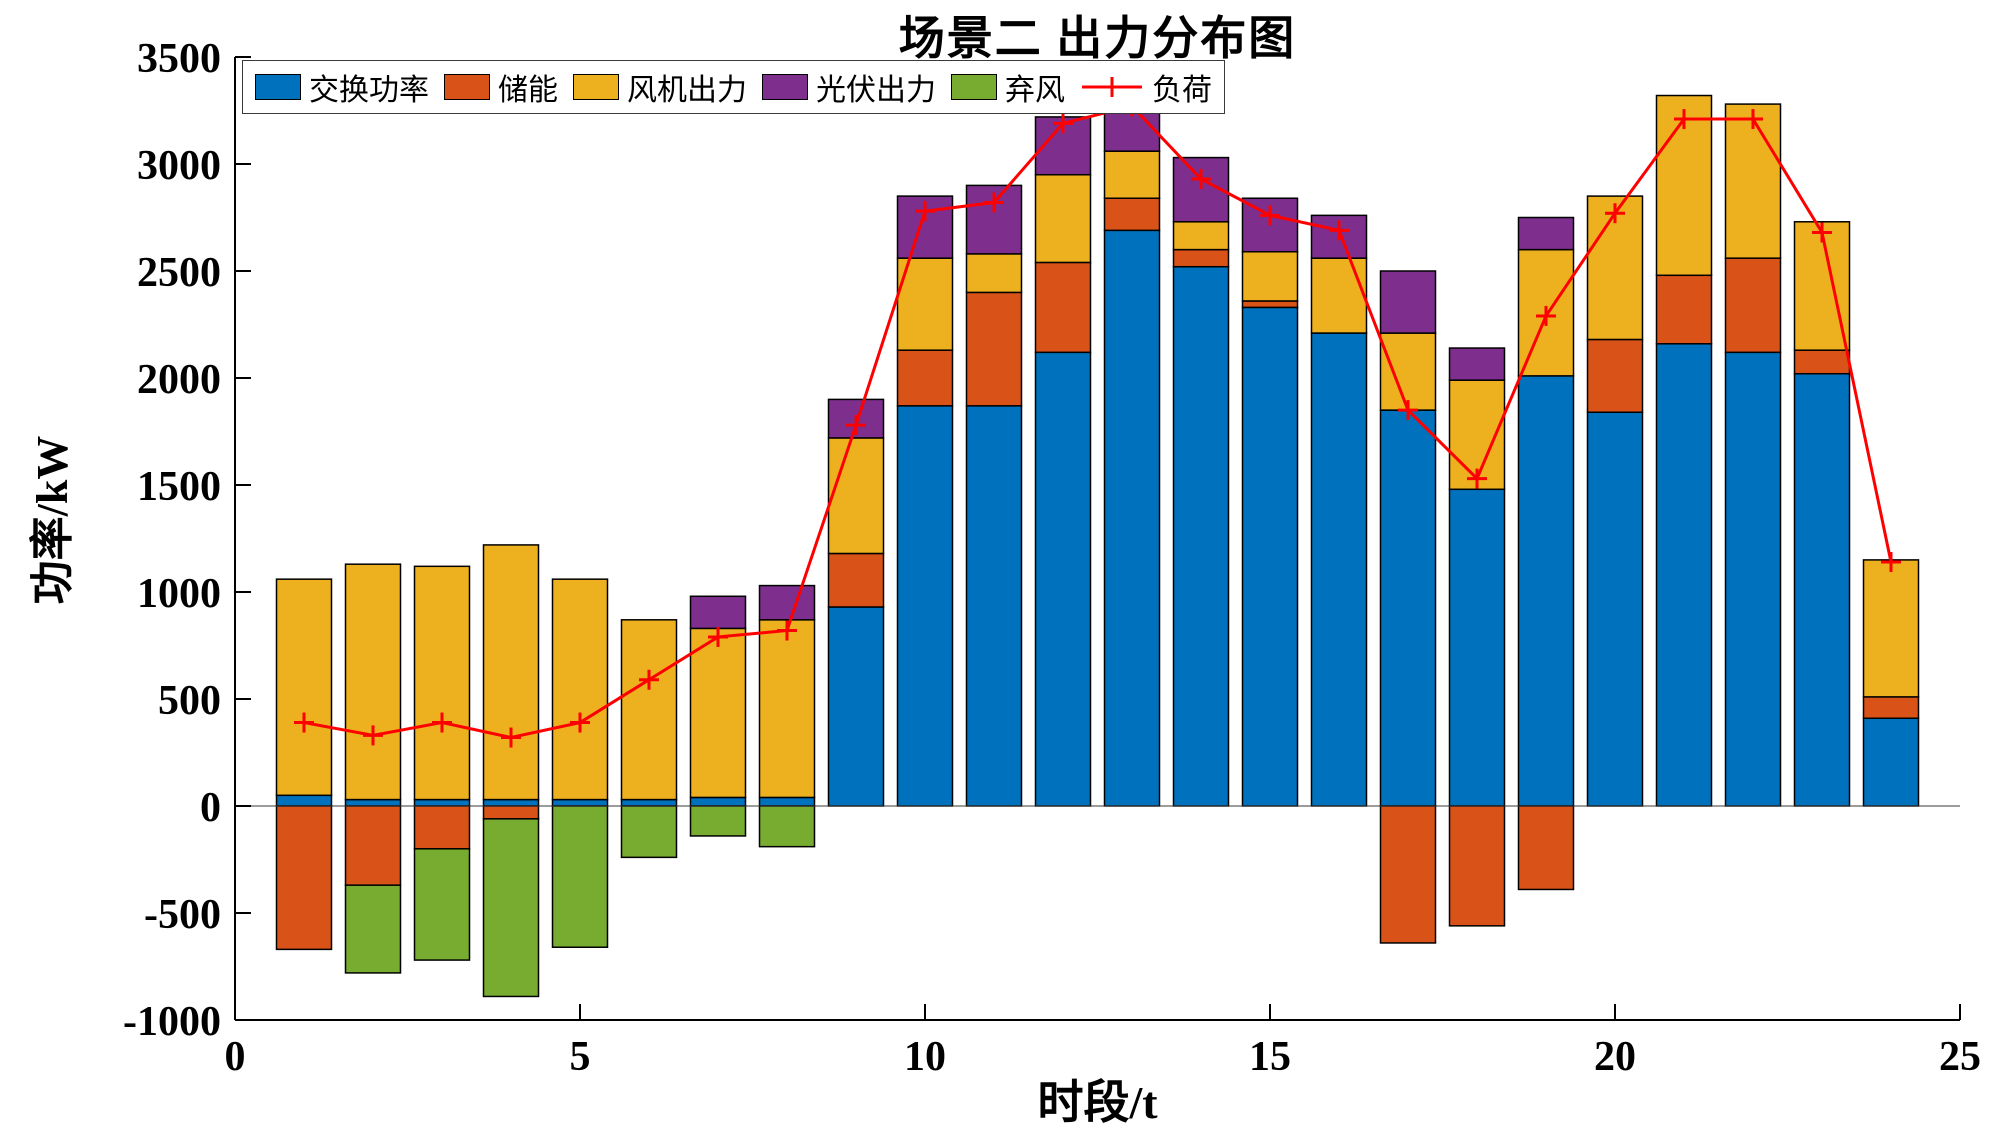 Image resolution: width=2000 pixels, height=1135 pixels. What do you see at coordinates (1097, 38) in the screenshot?
I see `chart-title: 场景二 出力分布图` at bounding box center [1097, 38].